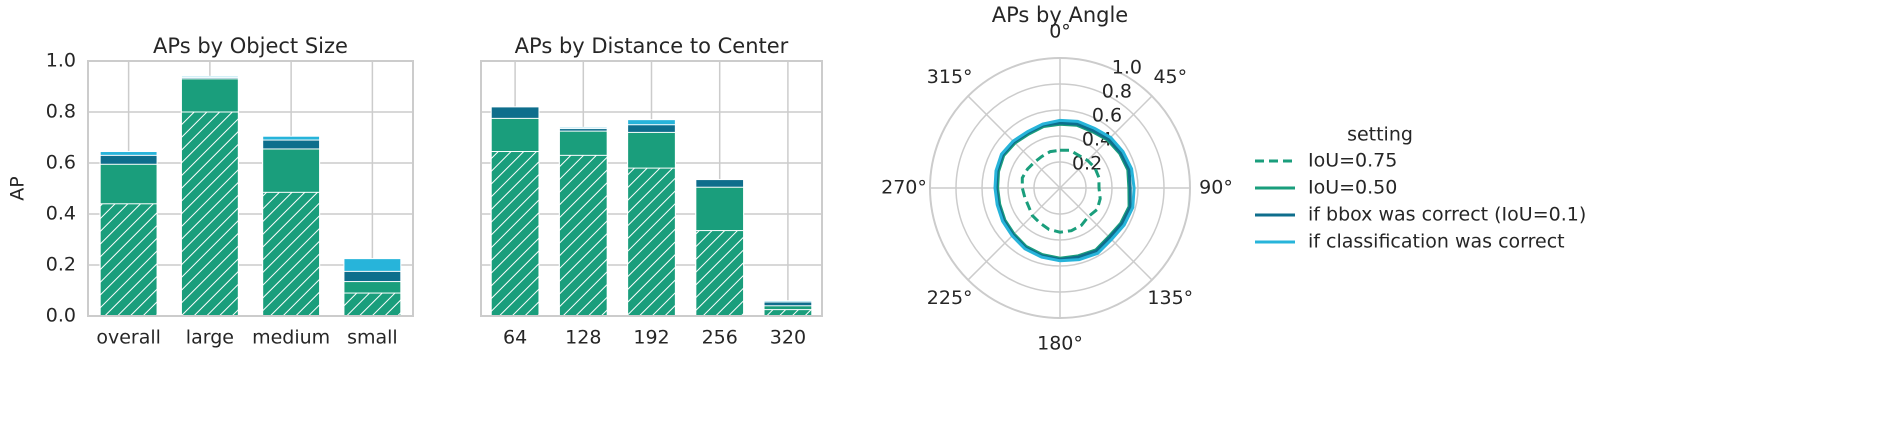 The image size is (1891, 428). Describe the element at coordinates (61, 316) in the screenshot. I see `y-tick-label: 0.0` at that location.